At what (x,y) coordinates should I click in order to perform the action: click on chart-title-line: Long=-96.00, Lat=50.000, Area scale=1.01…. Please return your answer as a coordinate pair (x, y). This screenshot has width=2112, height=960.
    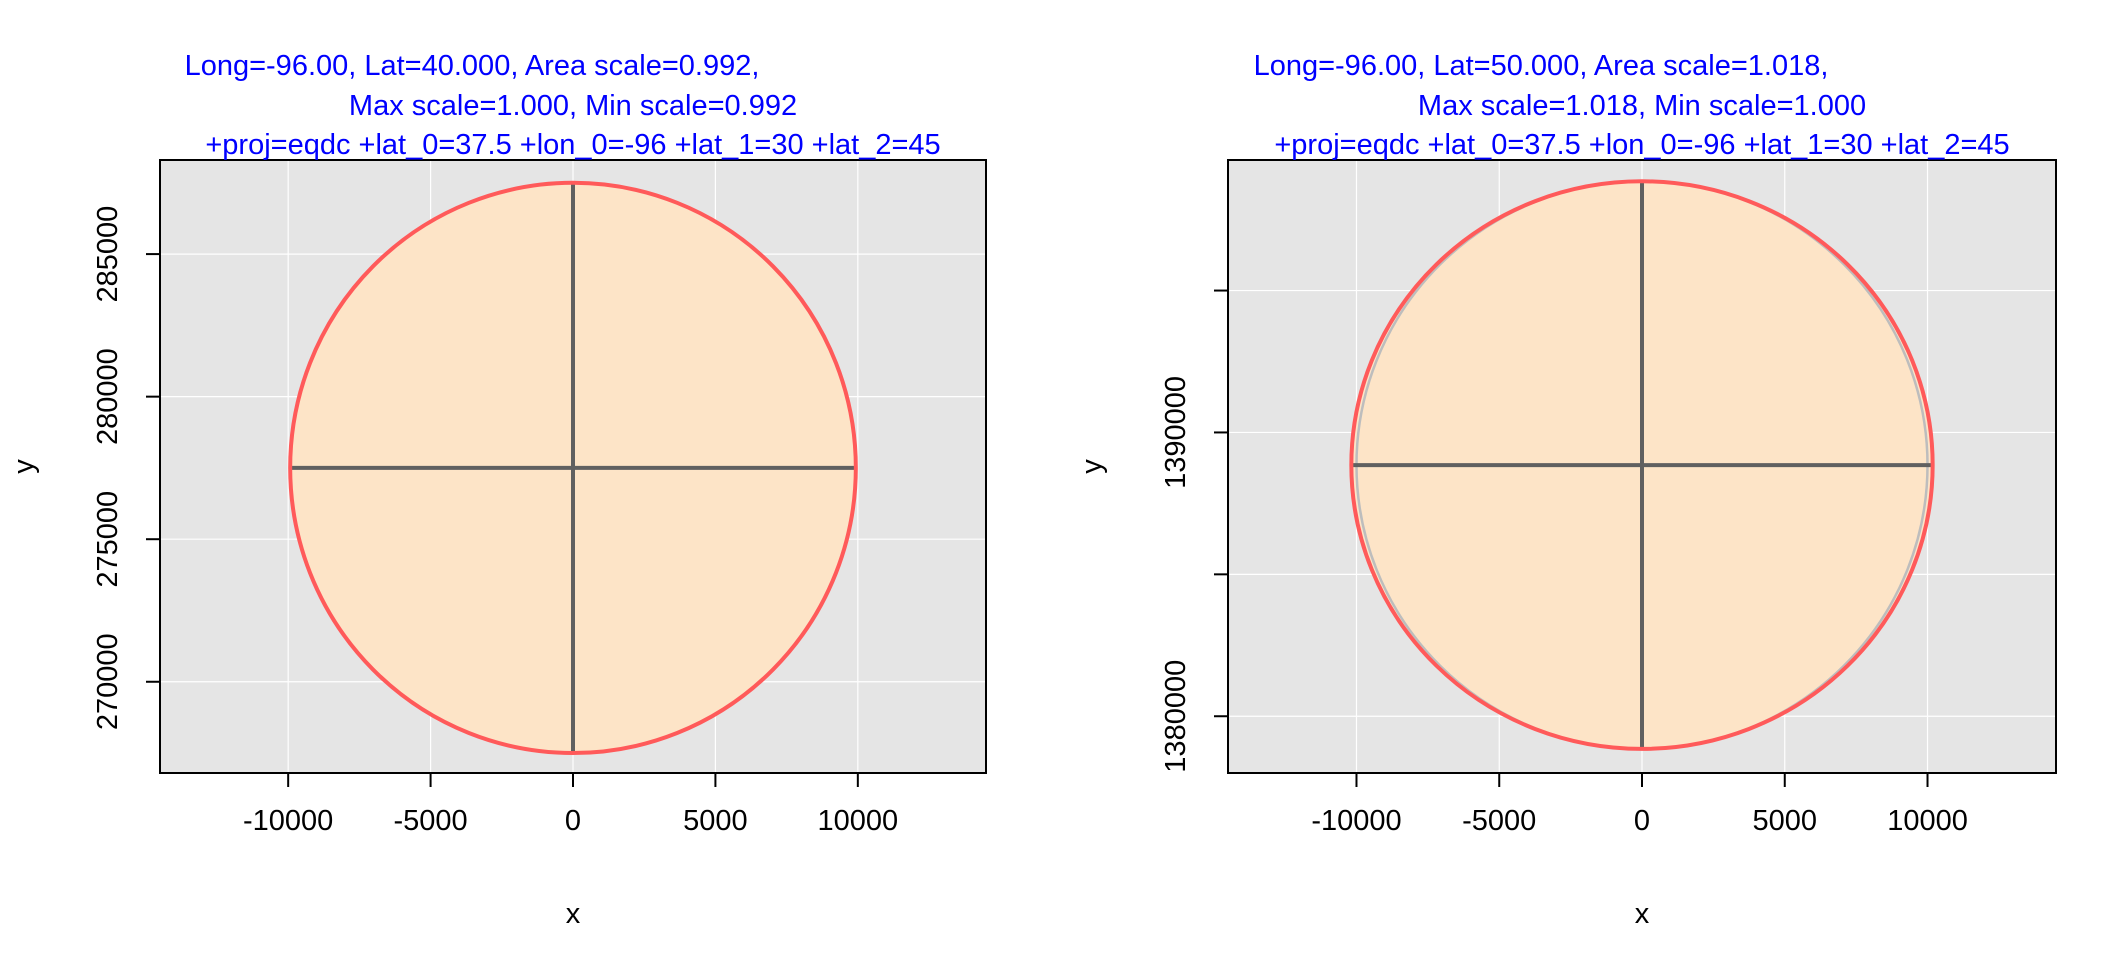
    Looking at the image, I should click on (1541, 66).